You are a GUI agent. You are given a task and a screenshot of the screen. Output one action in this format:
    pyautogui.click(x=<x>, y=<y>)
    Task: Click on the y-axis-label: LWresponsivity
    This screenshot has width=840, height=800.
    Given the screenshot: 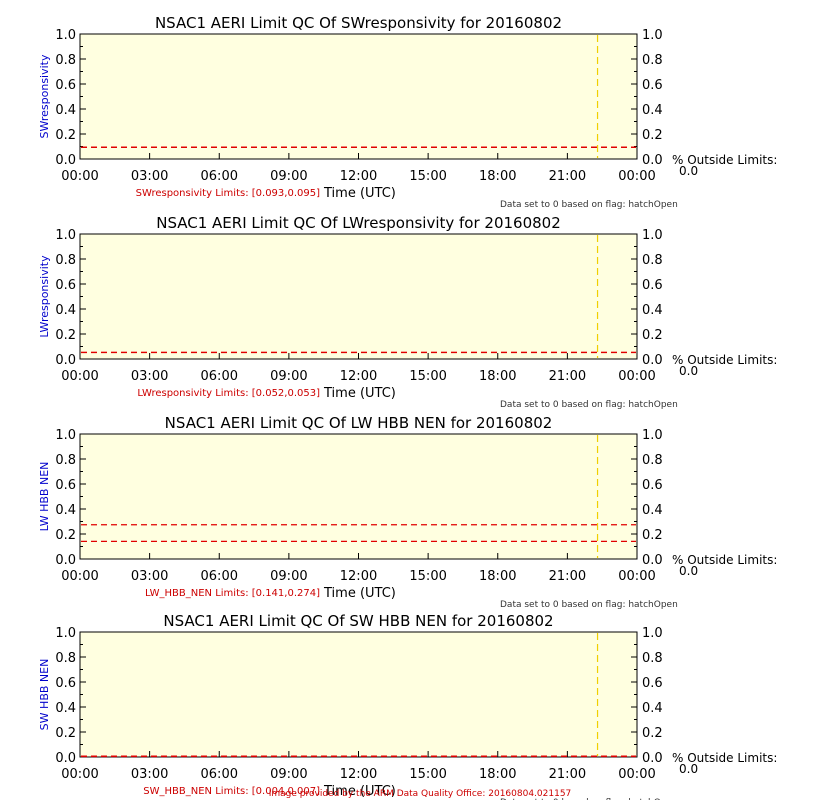 What is the action you would take?
    pyautogui.click(x=44, y=296)
    